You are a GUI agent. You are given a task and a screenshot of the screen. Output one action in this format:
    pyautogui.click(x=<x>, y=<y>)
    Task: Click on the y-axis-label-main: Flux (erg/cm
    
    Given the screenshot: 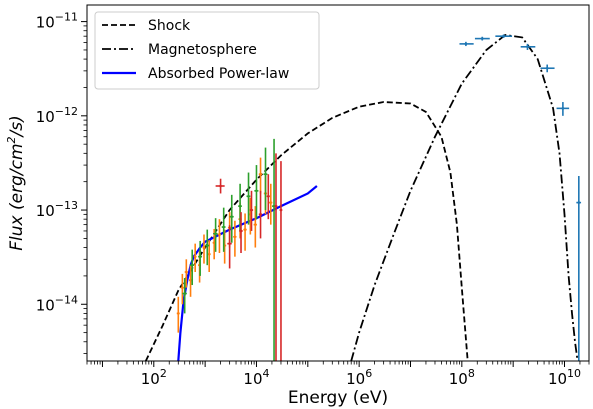 What is the action you would take?
    pyautogui.click(x=17, y=196)
    